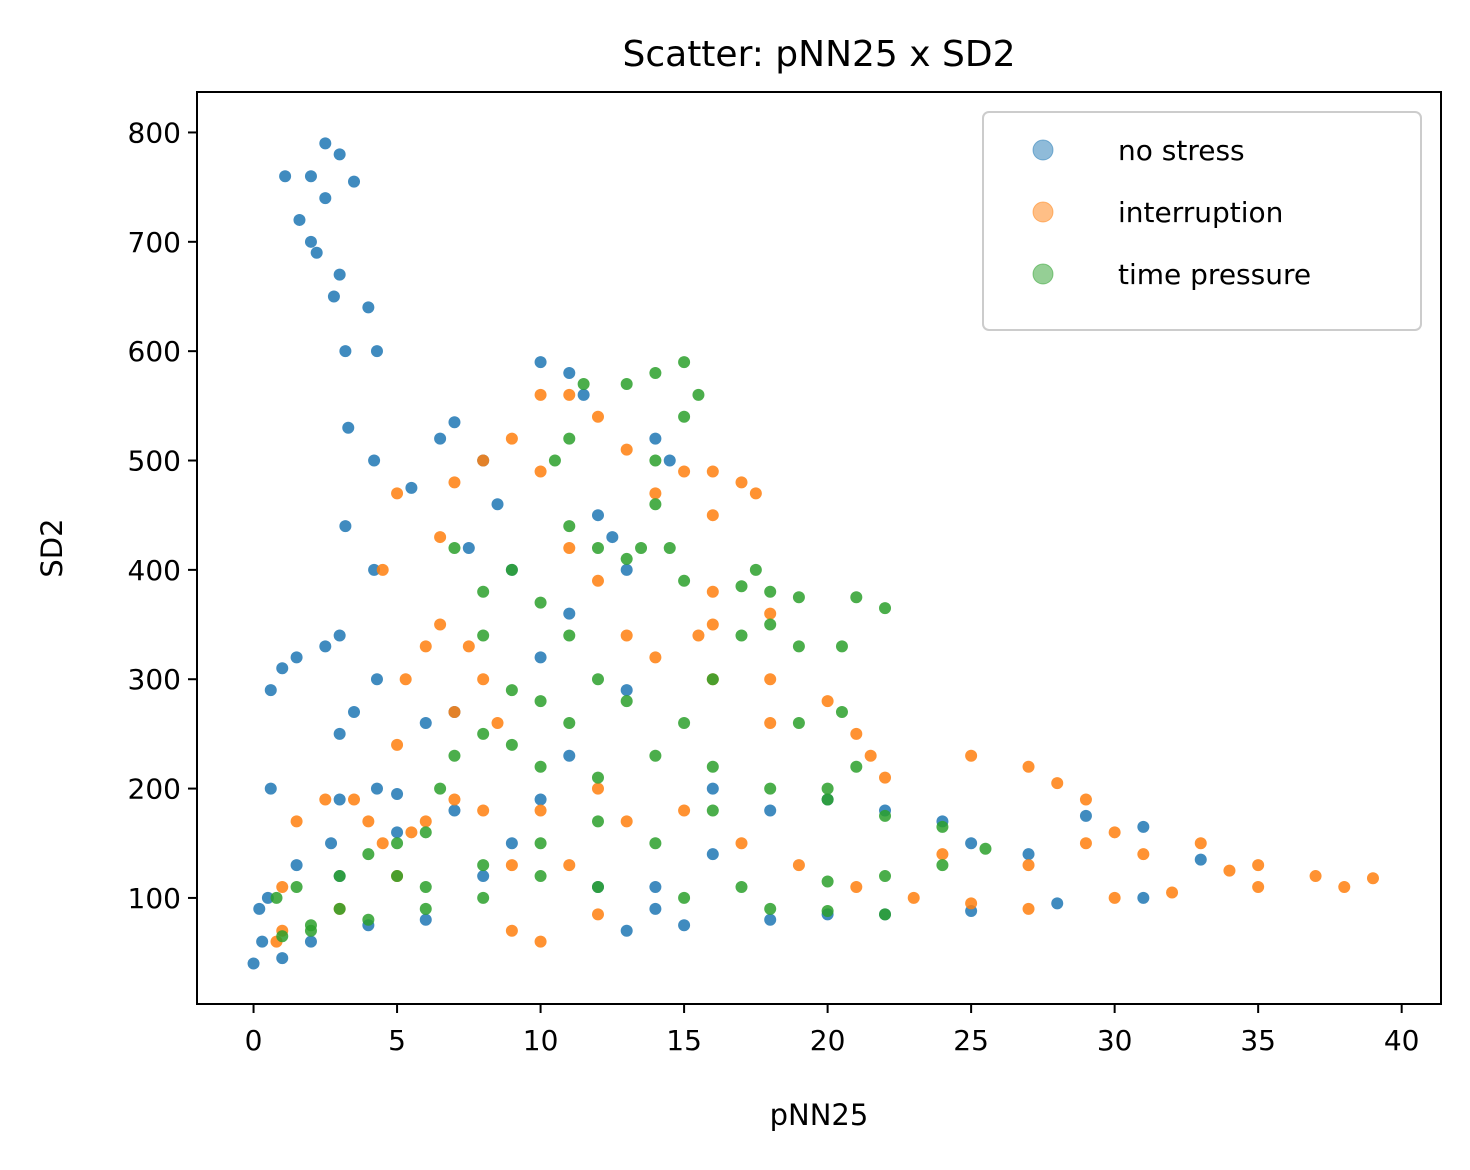 This screenshot has width=1470, height=1170. I want to click on y-tick-label: 600, so click(154, 351).